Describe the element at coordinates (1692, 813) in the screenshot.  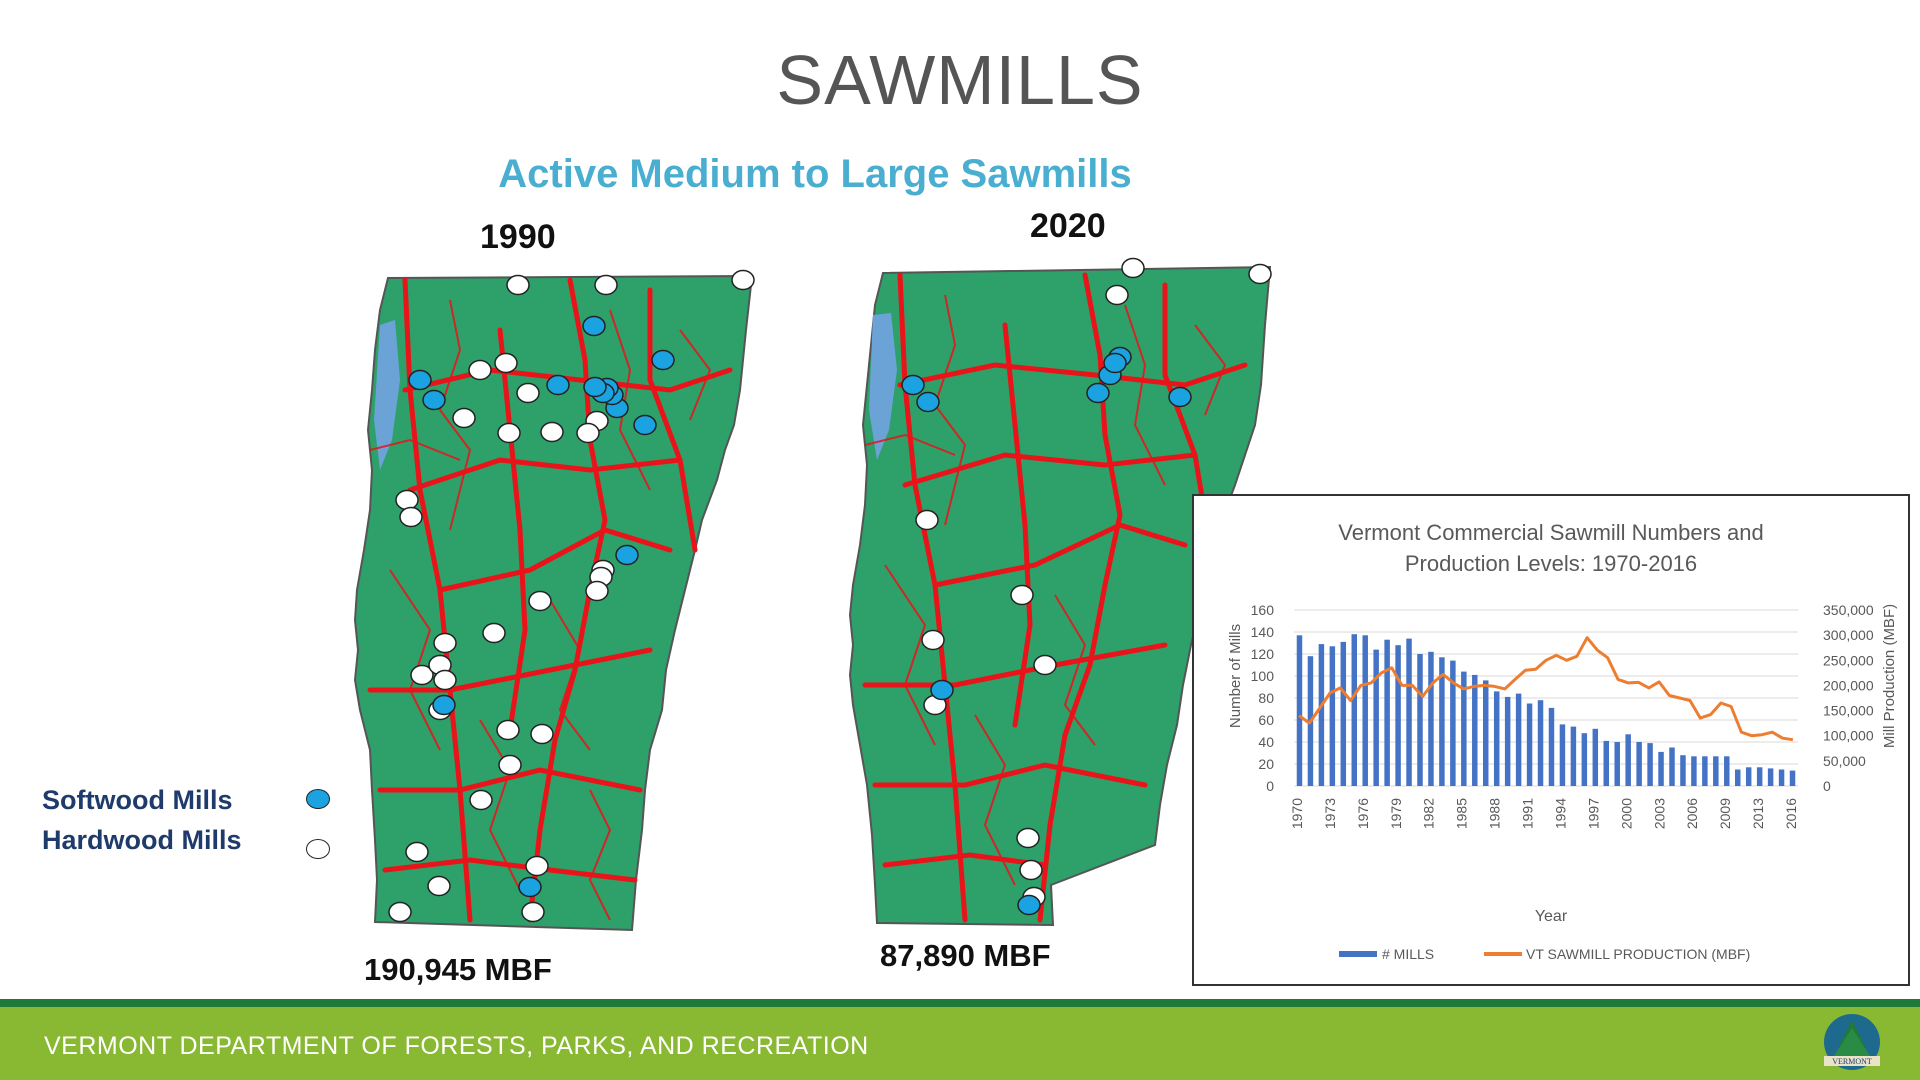
I see `chart-x-tick: 2006` at that location.